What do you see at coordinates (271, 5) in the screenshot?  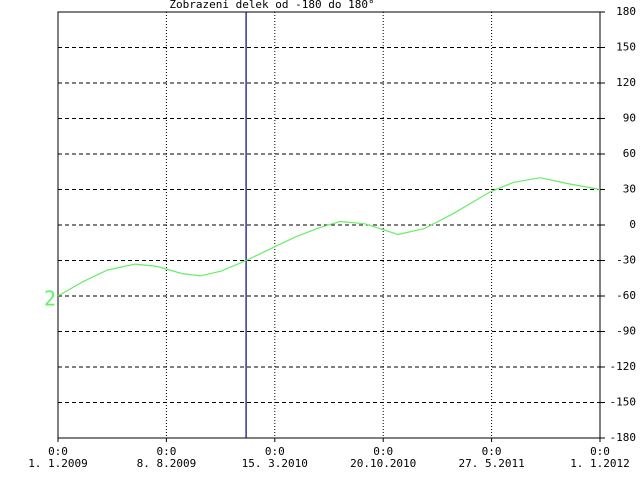 I see `chart-title: Zobrazeni delek od -180 do 180°` at bounding box center [271, 5].